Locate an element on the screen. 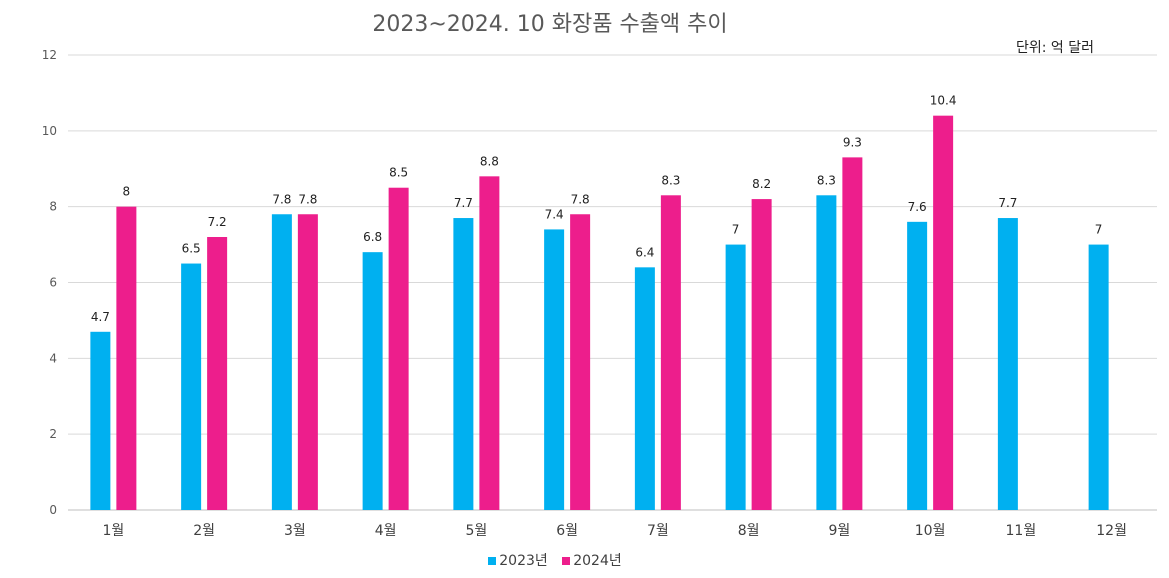 The image size is (1169, 578). data-label: 9.3 is located at coordinates (852, 142).